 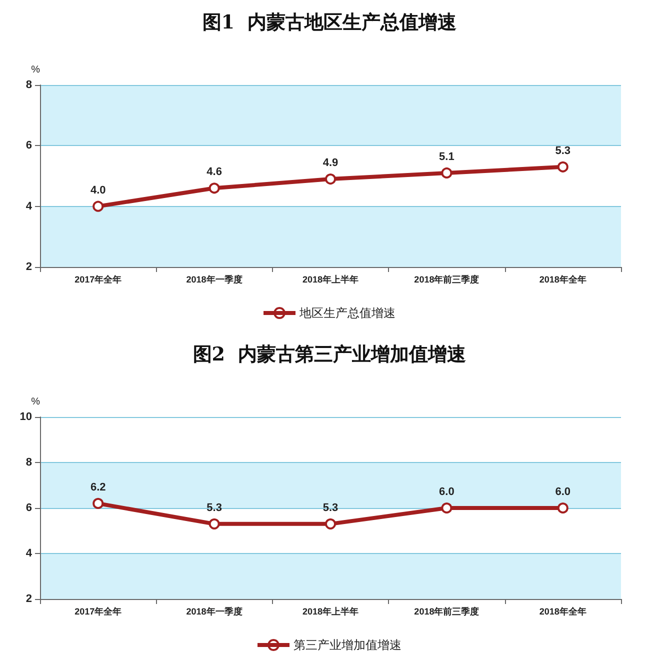 I want to click on data-label: 4.9, so click(x=330, y=163).